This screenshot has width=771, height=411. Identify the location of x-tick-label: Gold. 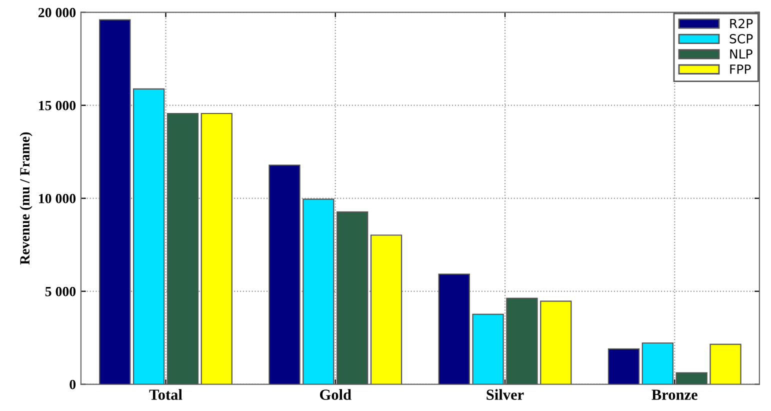
(336, 394).